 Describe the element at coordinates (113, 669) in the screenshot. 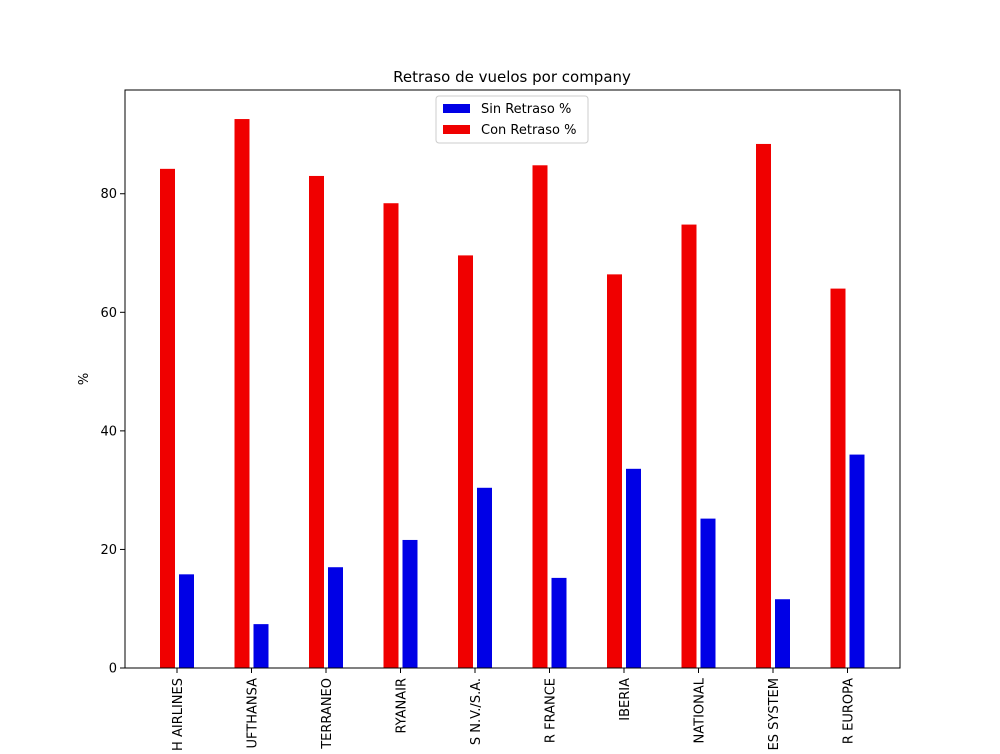

I see `y-tick-label: 0` at that location.